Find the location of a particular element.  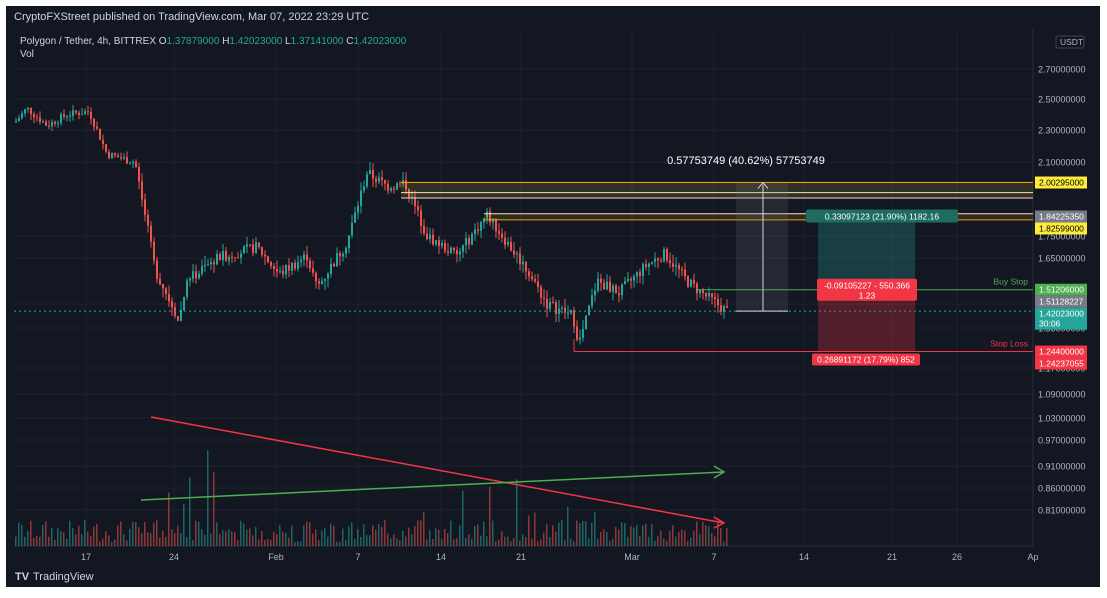

price-tick-label: 0.97000000 is located at coordinates (1062, 441).